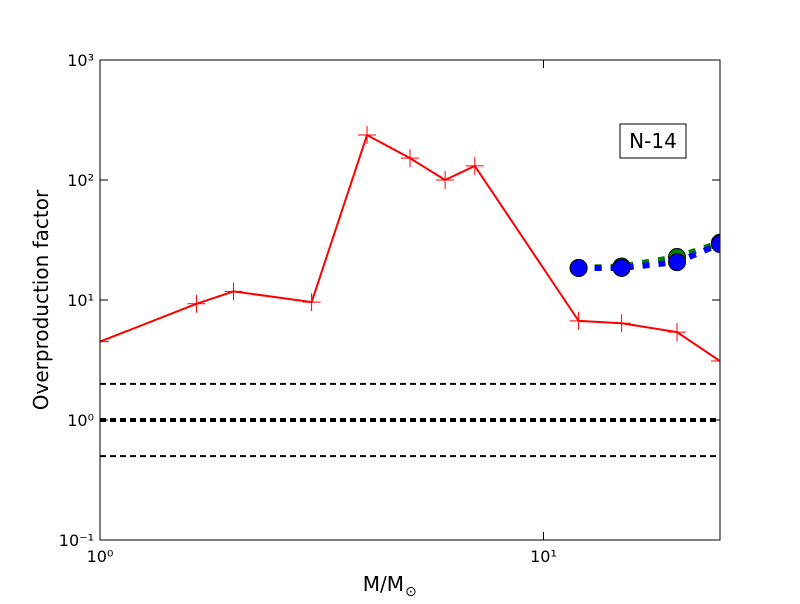 The image size is (800, 604). I want to click on x-tick-label: 10⁰, so click(100, 556).